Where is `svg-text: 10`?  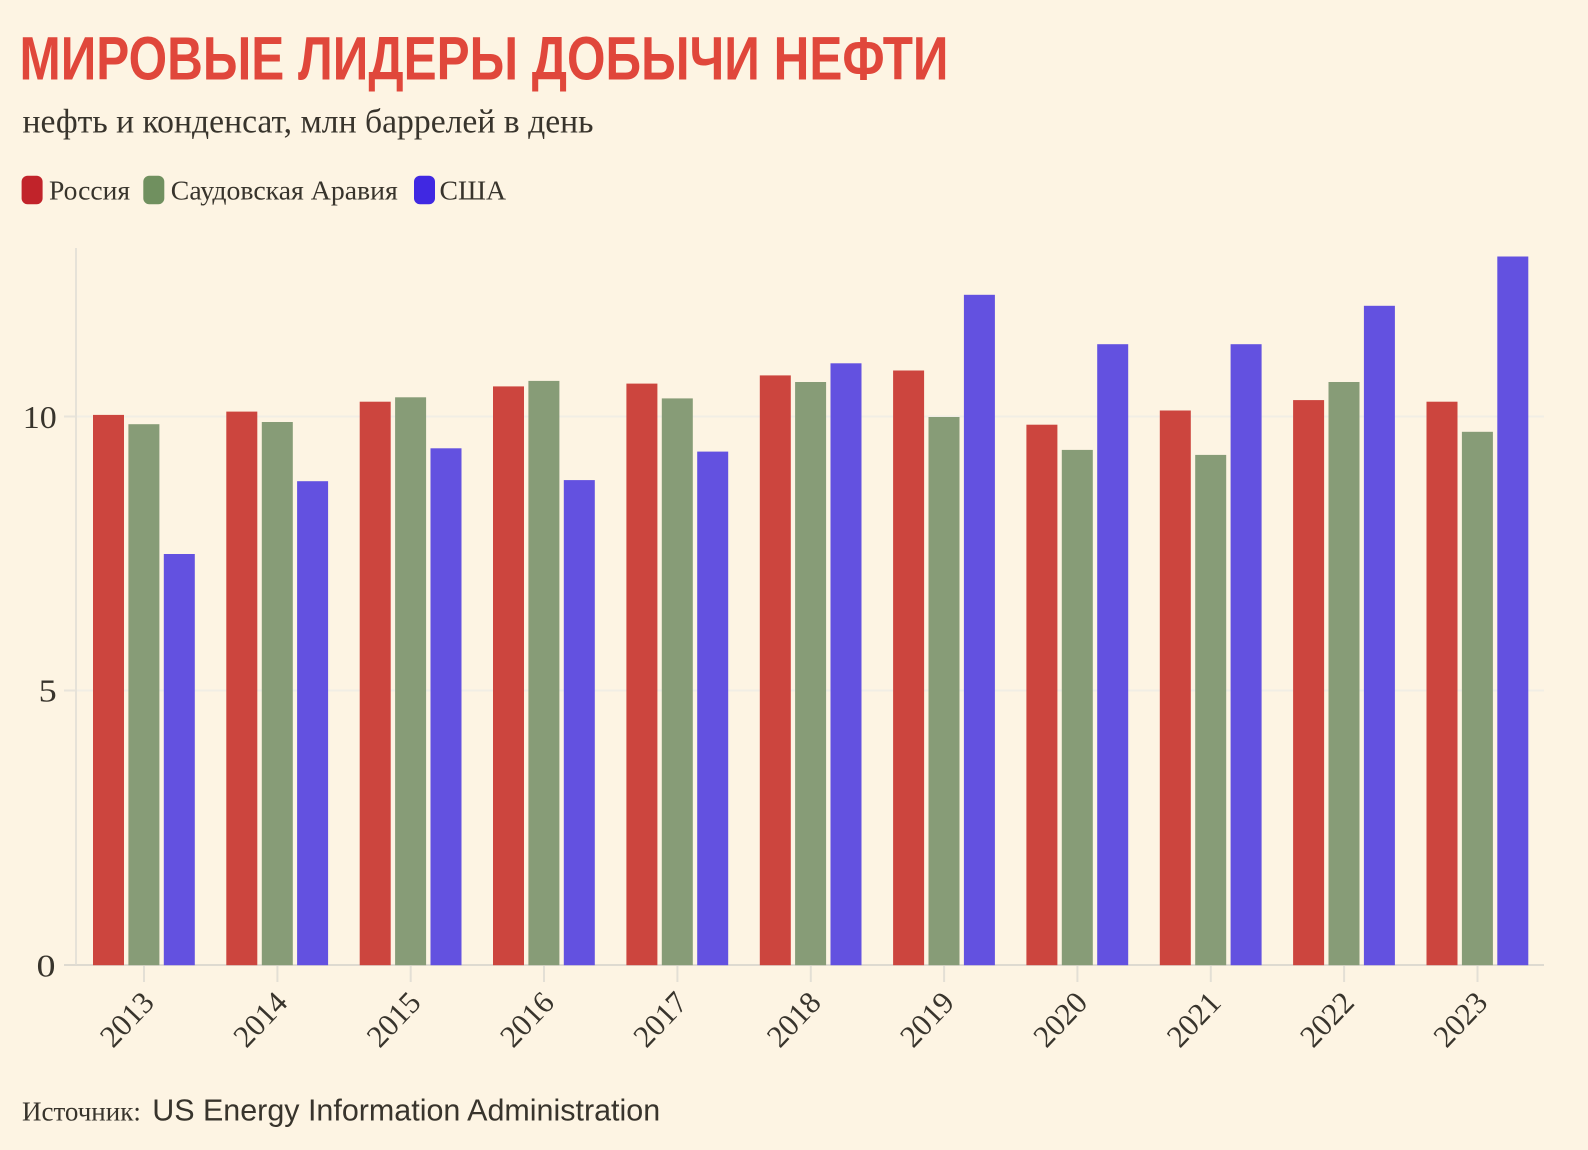
svg-text: 10 is located at coordinates (40, 417).